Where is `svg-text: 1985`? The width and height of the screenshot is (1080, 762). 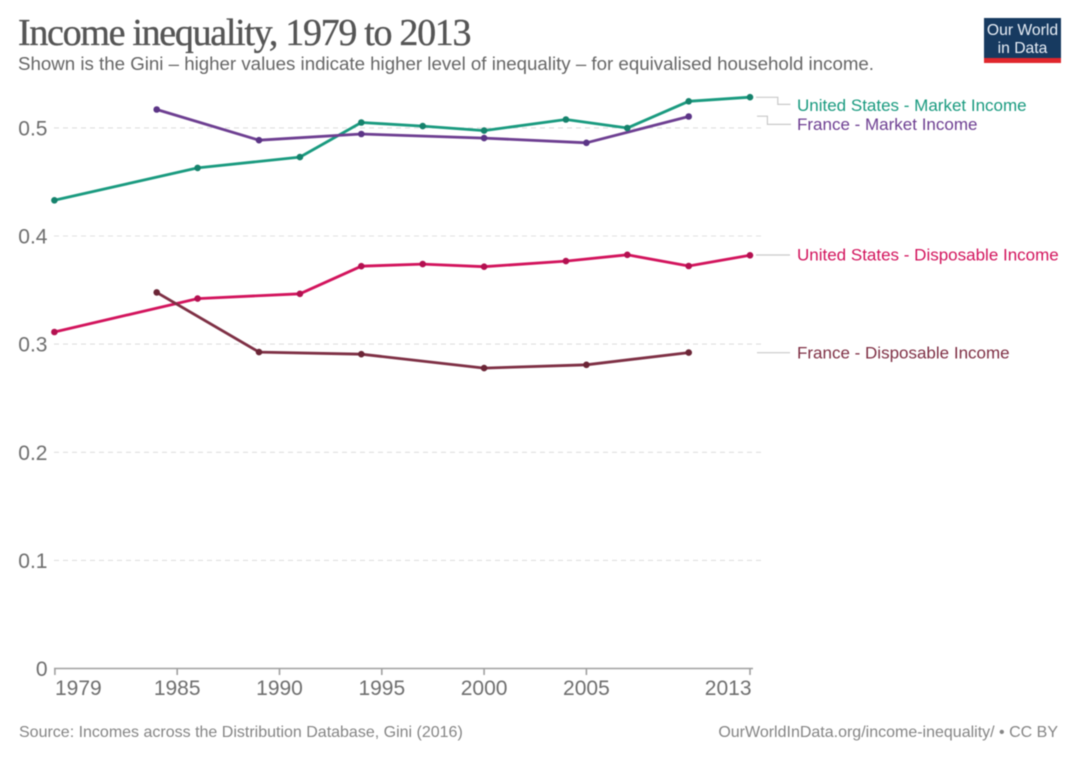
svg-text: 1985 is located at coordinates (177, 688).